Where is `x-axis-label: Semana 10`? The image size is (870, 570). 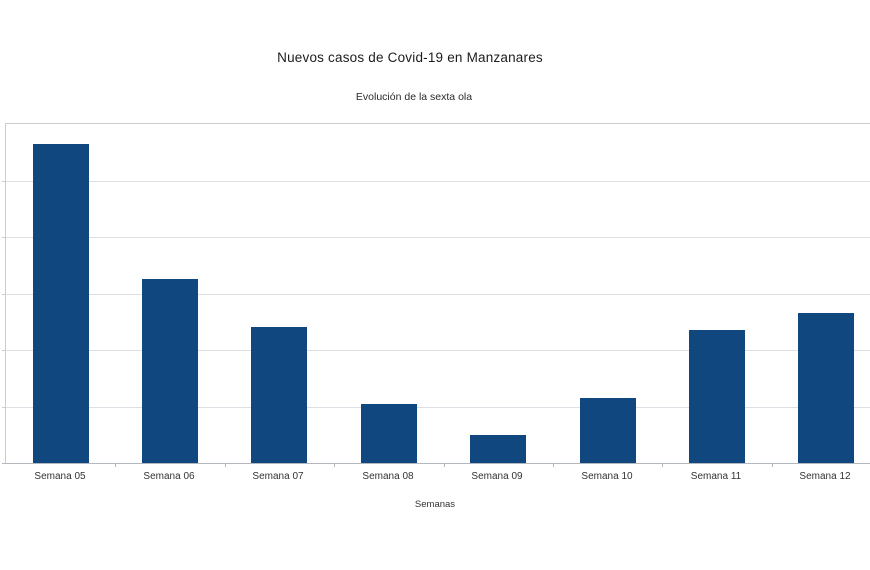
x-axis-label: Semana 10 is located at coordinates (607, 476).